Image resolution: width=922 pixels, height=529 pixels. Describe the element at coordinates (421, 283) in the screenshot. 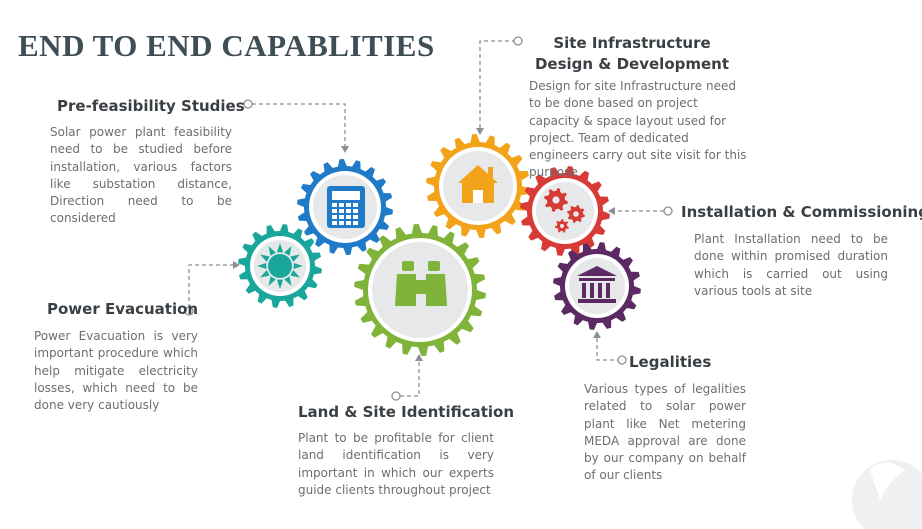

I see `binoculars-icon` at that location.